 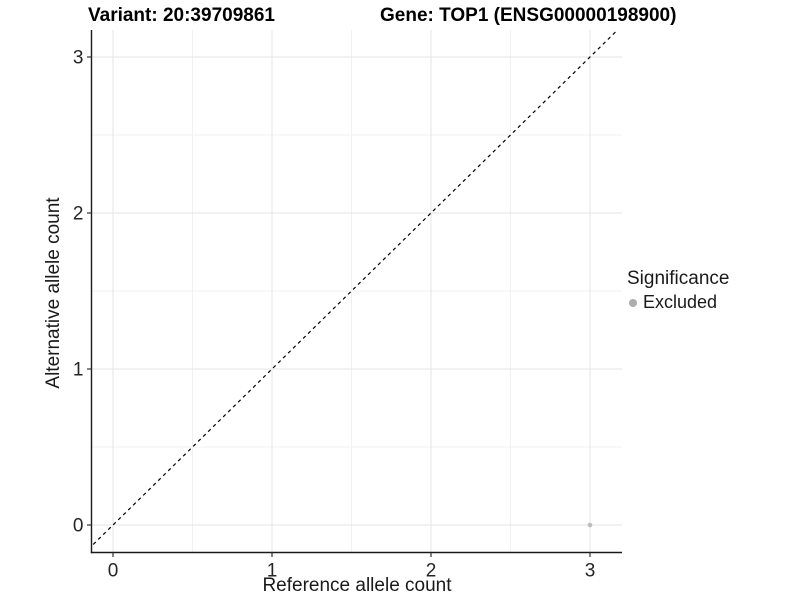 I want to click on plot-title-variant: Variant: 20:39709861, so click(x=181, y=15).